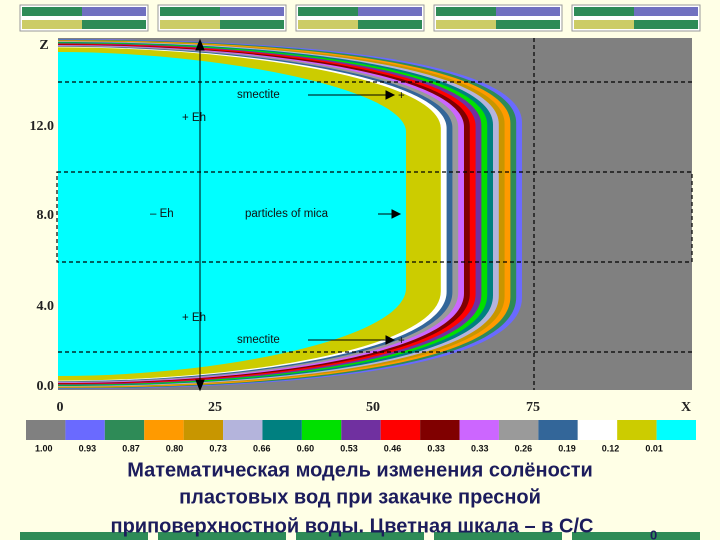  Describe the element at coordinates (215, 407) in the screenshot. I see `x-tick-label: 25` at that location.